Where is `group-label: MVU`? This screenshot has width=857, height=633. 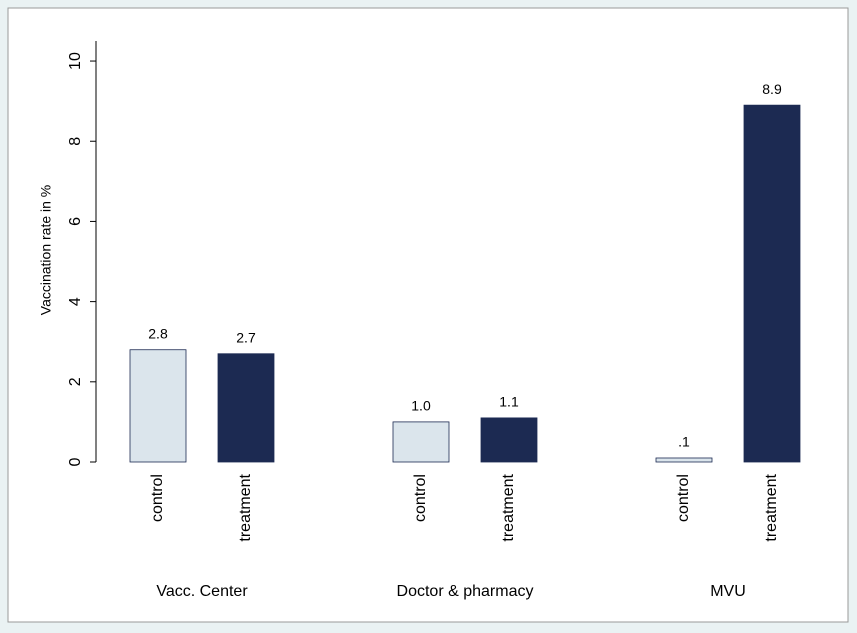
group-label: MVU is located at coordinates (728, 591).